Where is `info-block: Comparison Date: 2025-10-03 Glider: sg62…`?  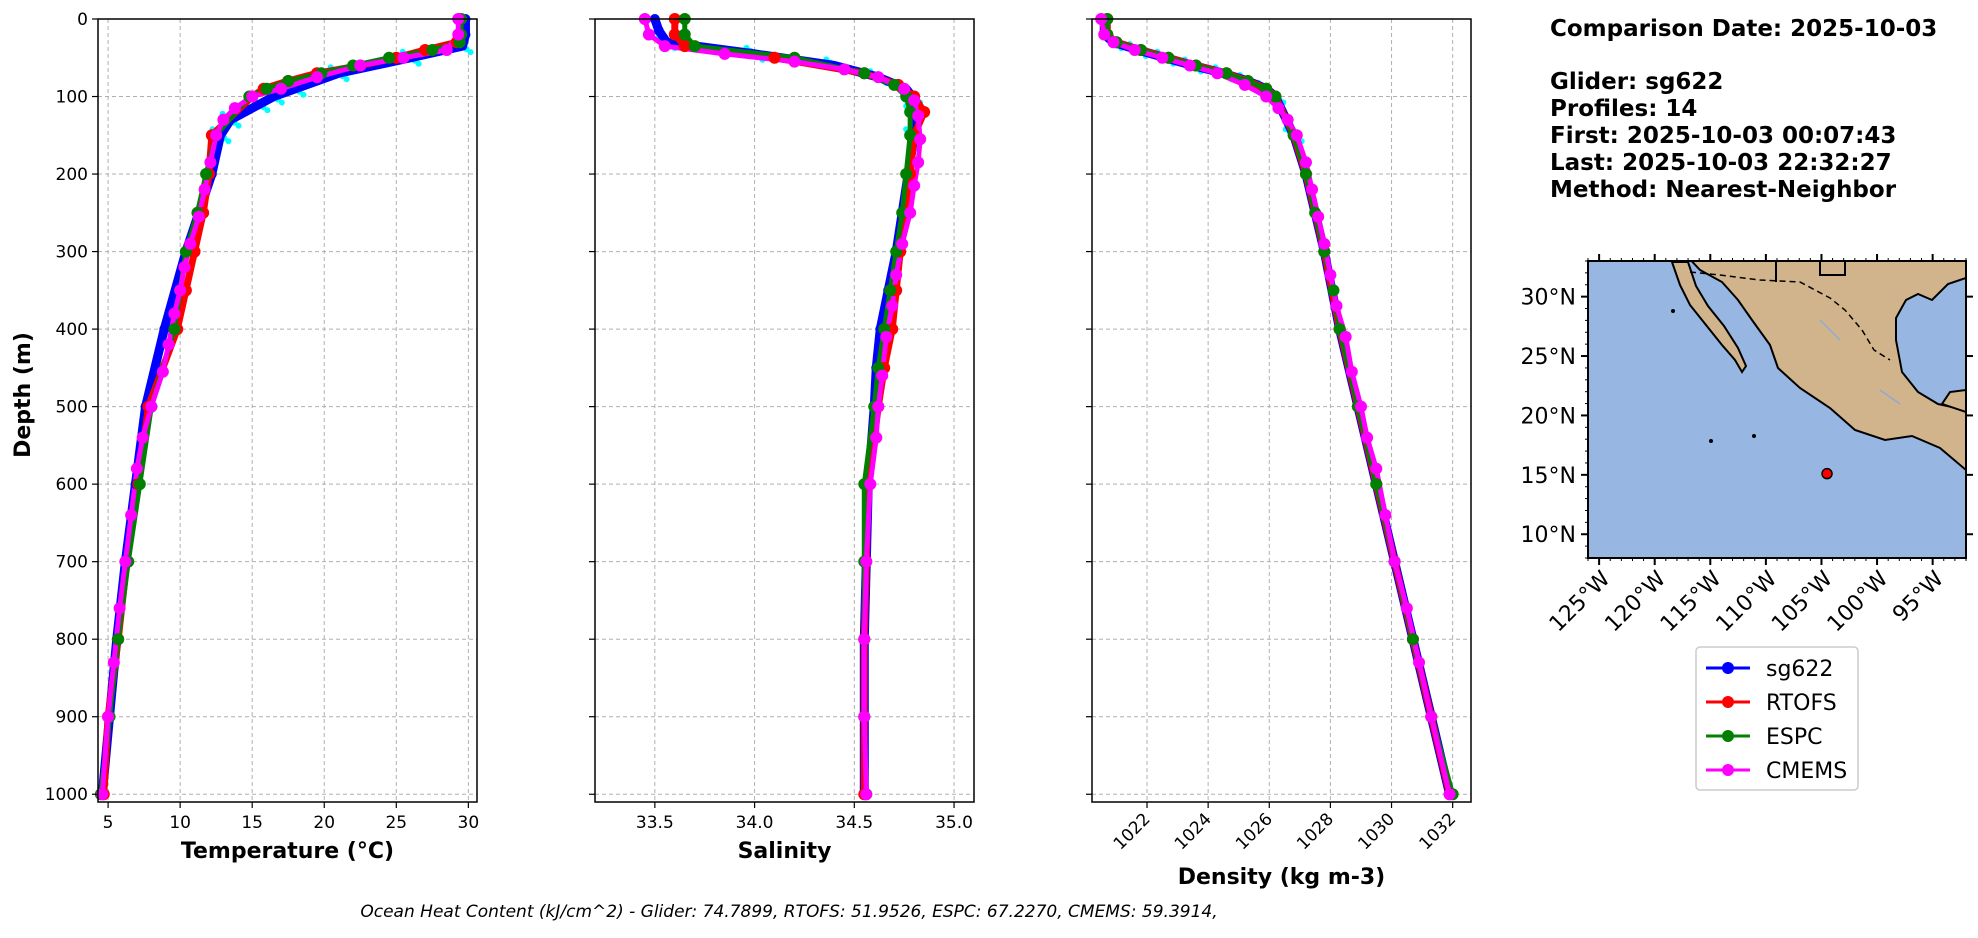
info-block: Comparison Date: 2025-10-03 Glider: sg62… is located at coordinates (1743, 109).